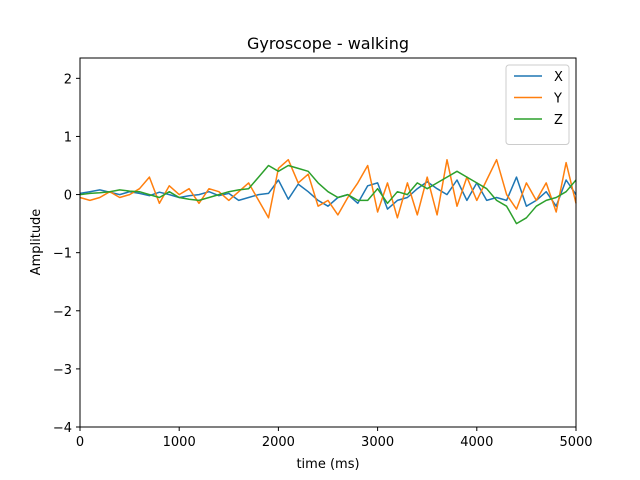 The height and width of the screenshot is (480, 640). Describe the element at coordinates (327, 464) in the screenshot. I see `x-axis-label: time (ms)` at that location.